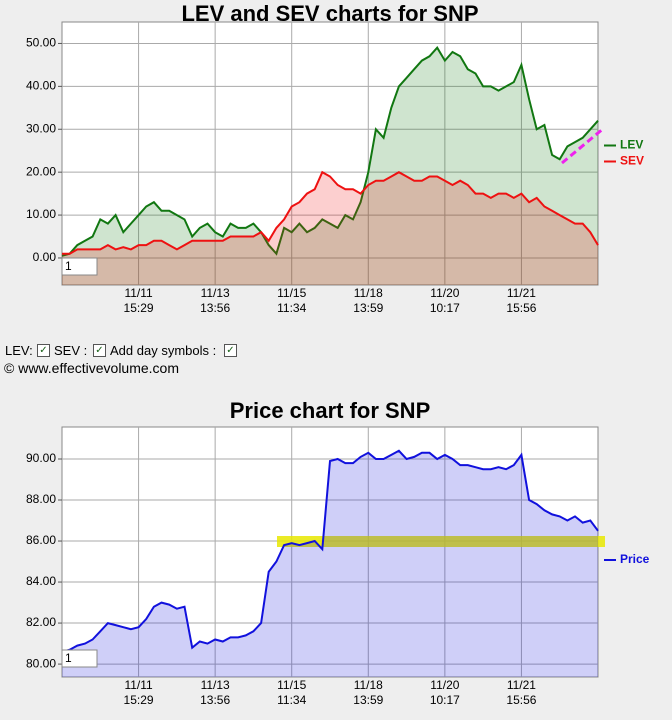 This screenshot has width=672, height=720. Describe the element at coordinates (41, 581) in the screenshot. I see `y-tick-label: 84.00` at that location.